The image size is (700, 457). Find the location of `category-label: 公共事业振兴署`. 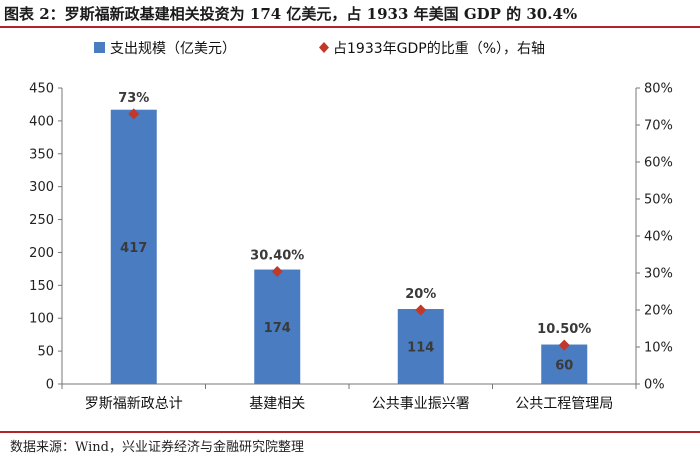

category-label: 公共事业振兴署 is located at coordinates (421, 404).